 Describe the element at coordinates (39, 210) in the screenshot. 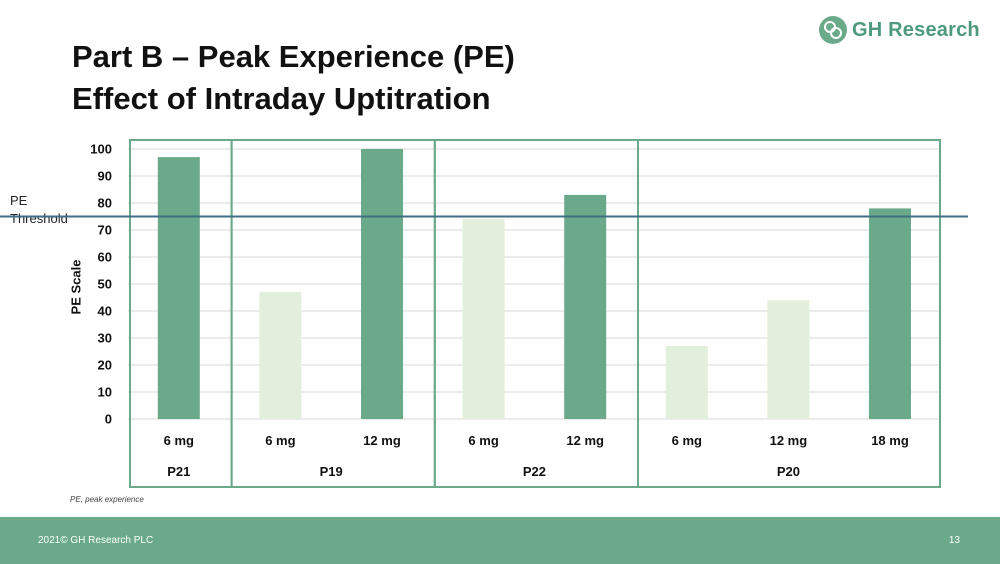

I see `threshold-label: PE Threshold` at that location.